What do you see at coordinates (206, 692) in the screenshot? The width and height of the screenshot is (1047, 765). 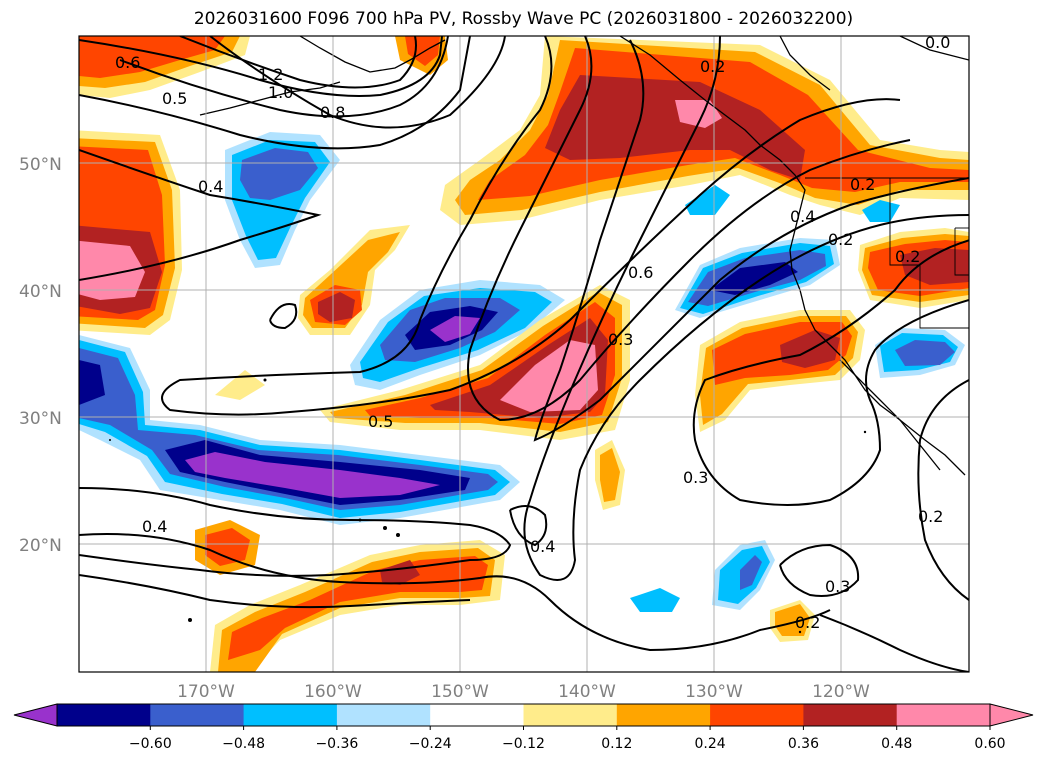 I see `lon-label: 170°W` at bounding box center [206, 692].